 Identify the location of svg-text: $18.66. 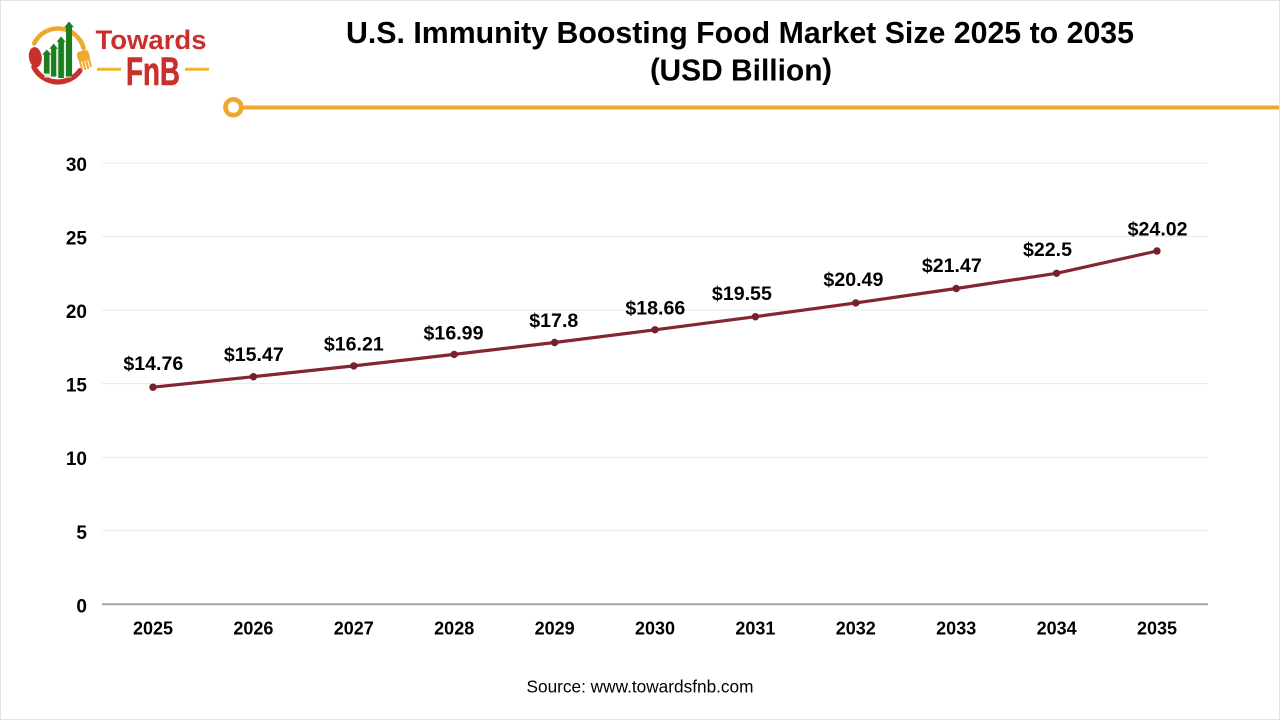
(655, 309).